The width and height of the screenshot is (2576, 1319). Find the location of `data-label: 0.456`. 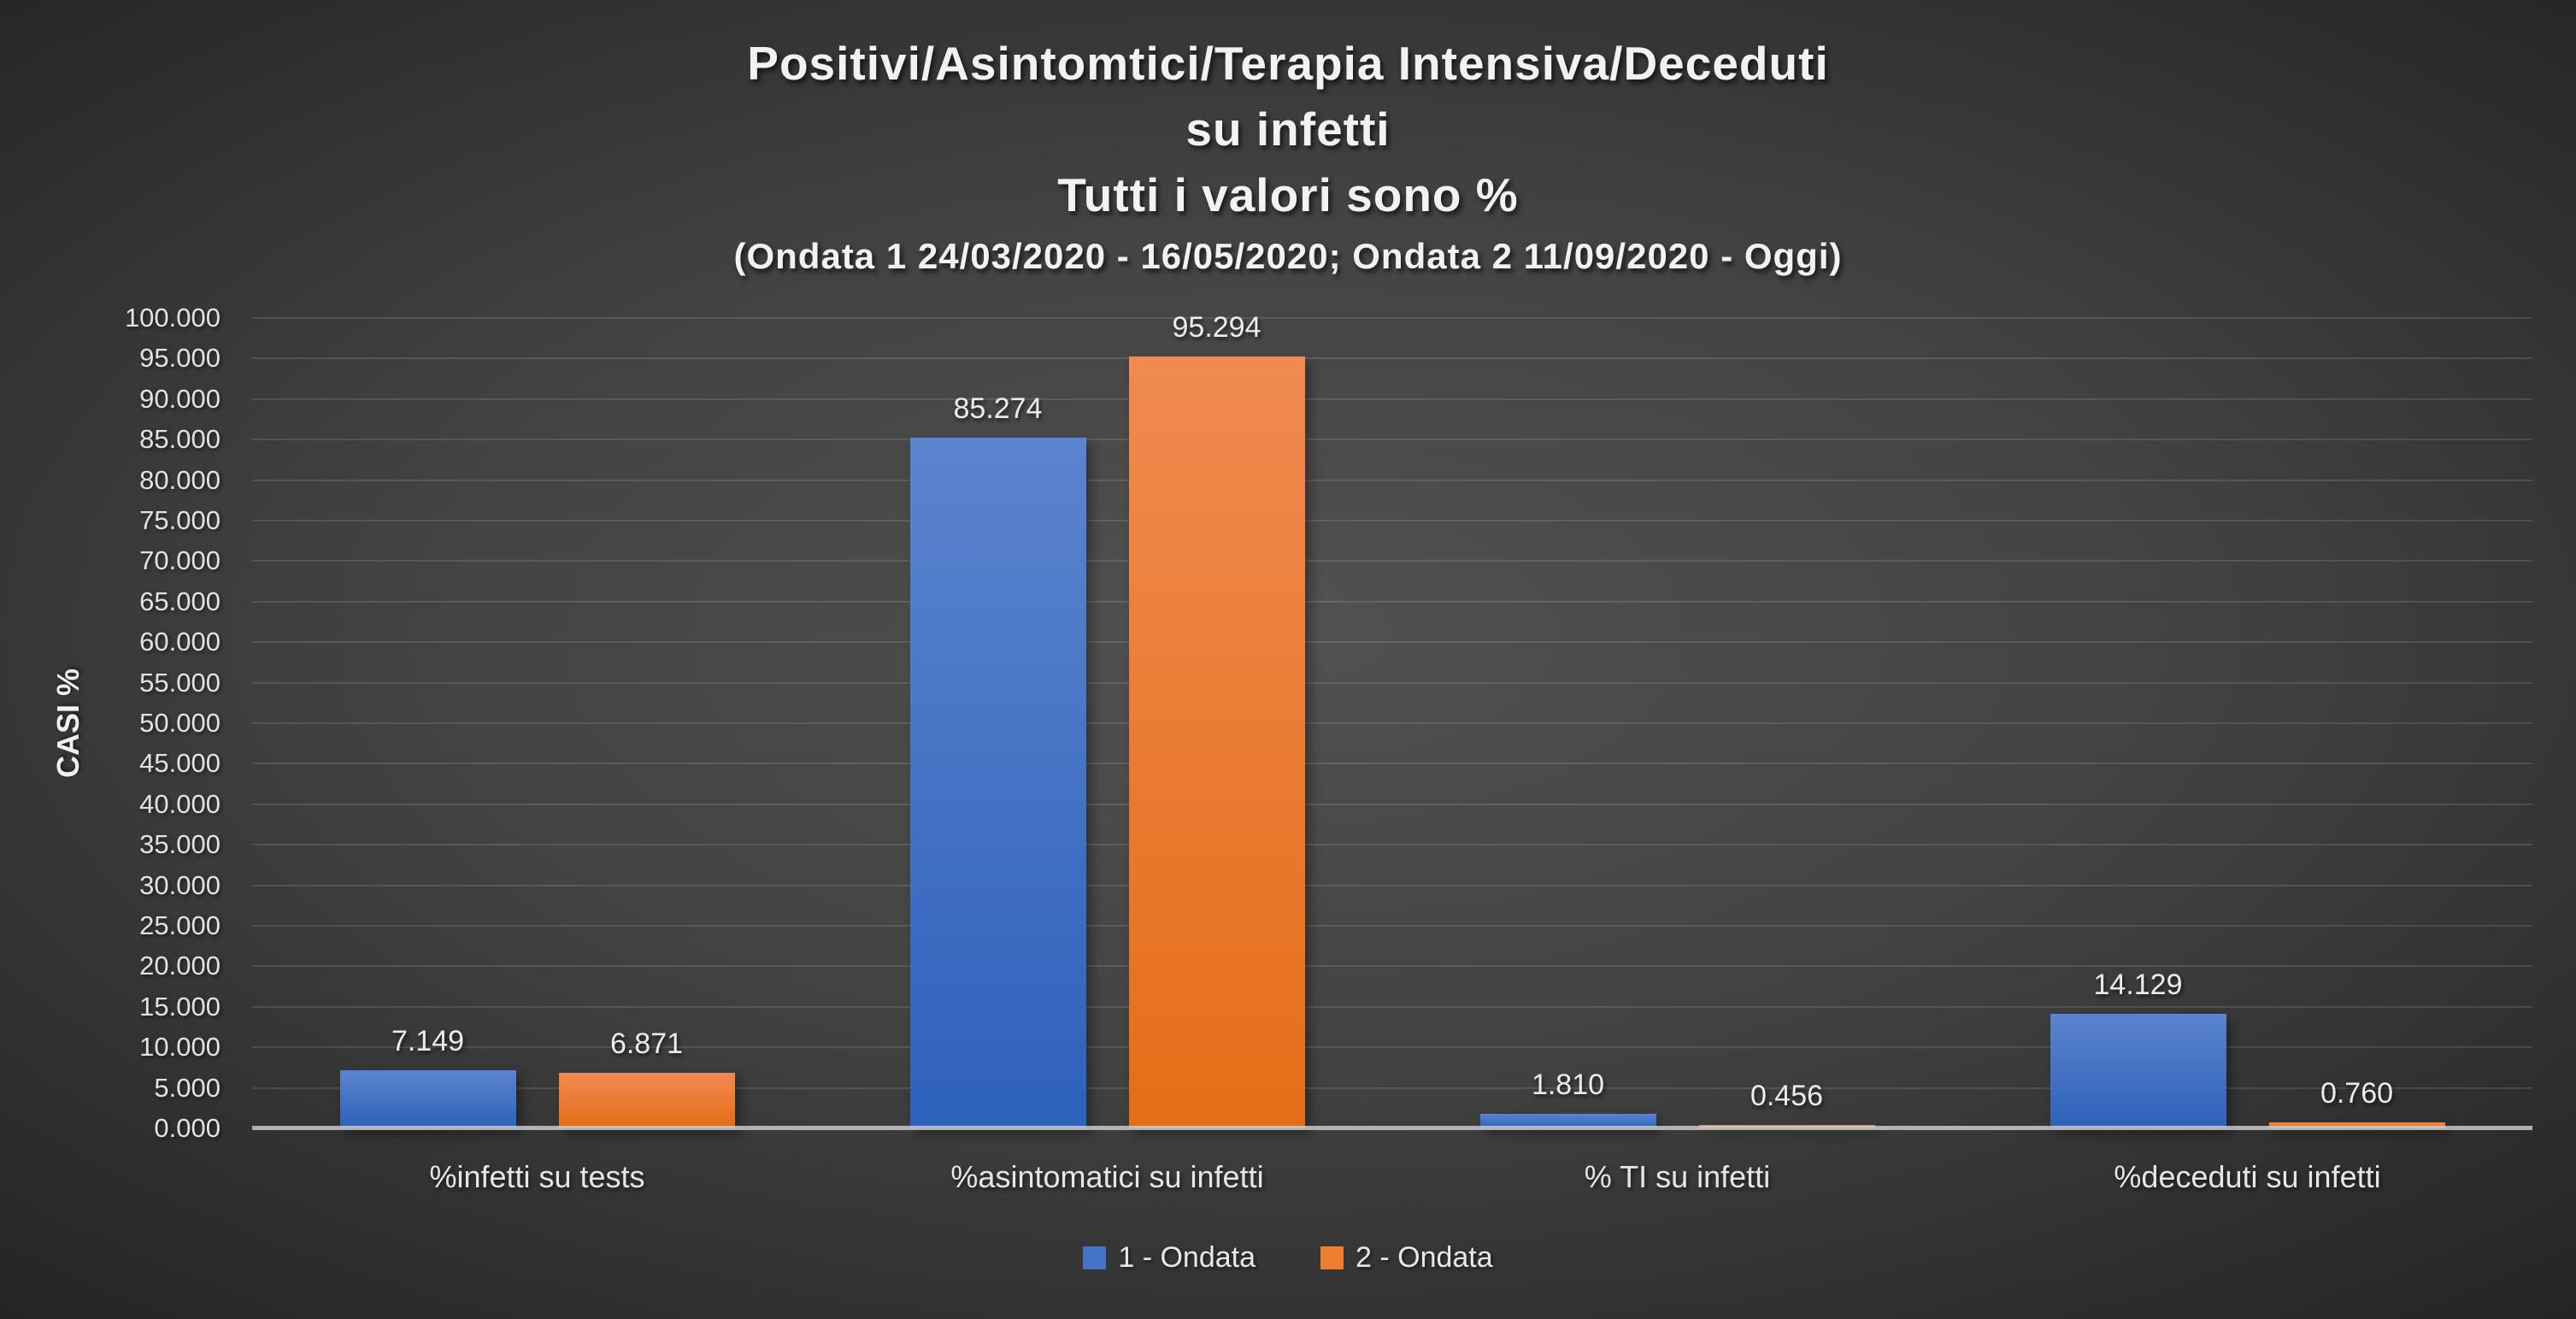

data-label: 0.456 is located at coordinates (1787, 1095).